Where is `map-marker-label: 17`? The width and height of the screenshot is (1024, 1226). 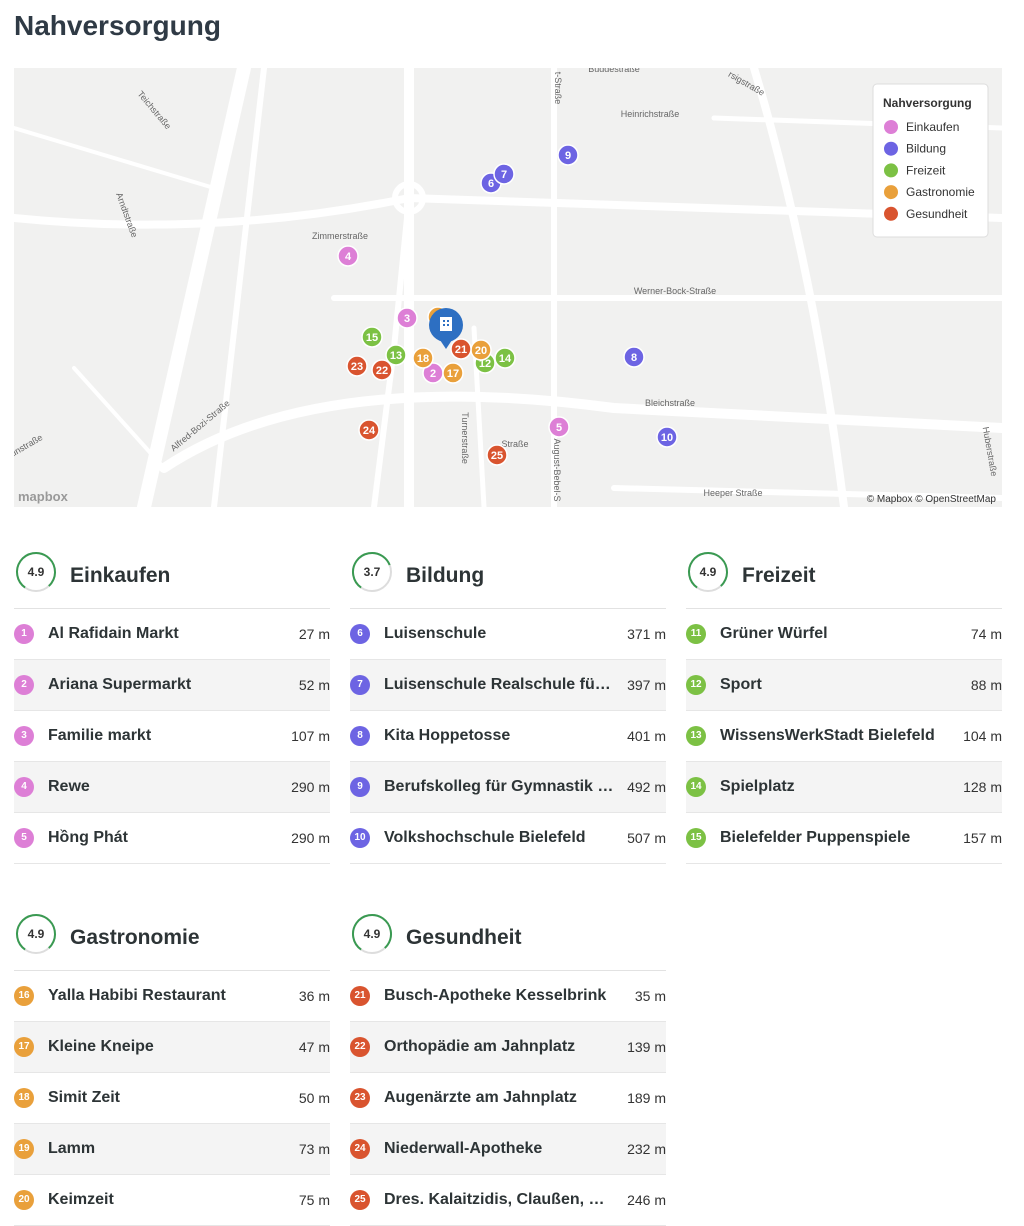
map-marker-label: 17 is located at coordinates (453, 374).